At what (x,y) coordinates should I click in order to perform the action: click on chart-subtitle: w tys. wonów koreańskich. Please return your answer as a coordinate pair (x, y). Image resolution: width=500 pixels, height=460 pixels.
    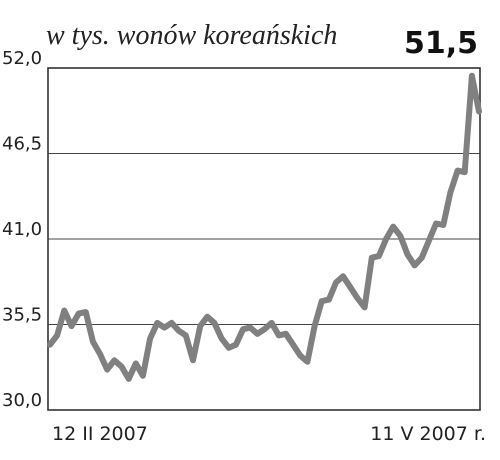
    Looking at the image, I should click on (192, 35).